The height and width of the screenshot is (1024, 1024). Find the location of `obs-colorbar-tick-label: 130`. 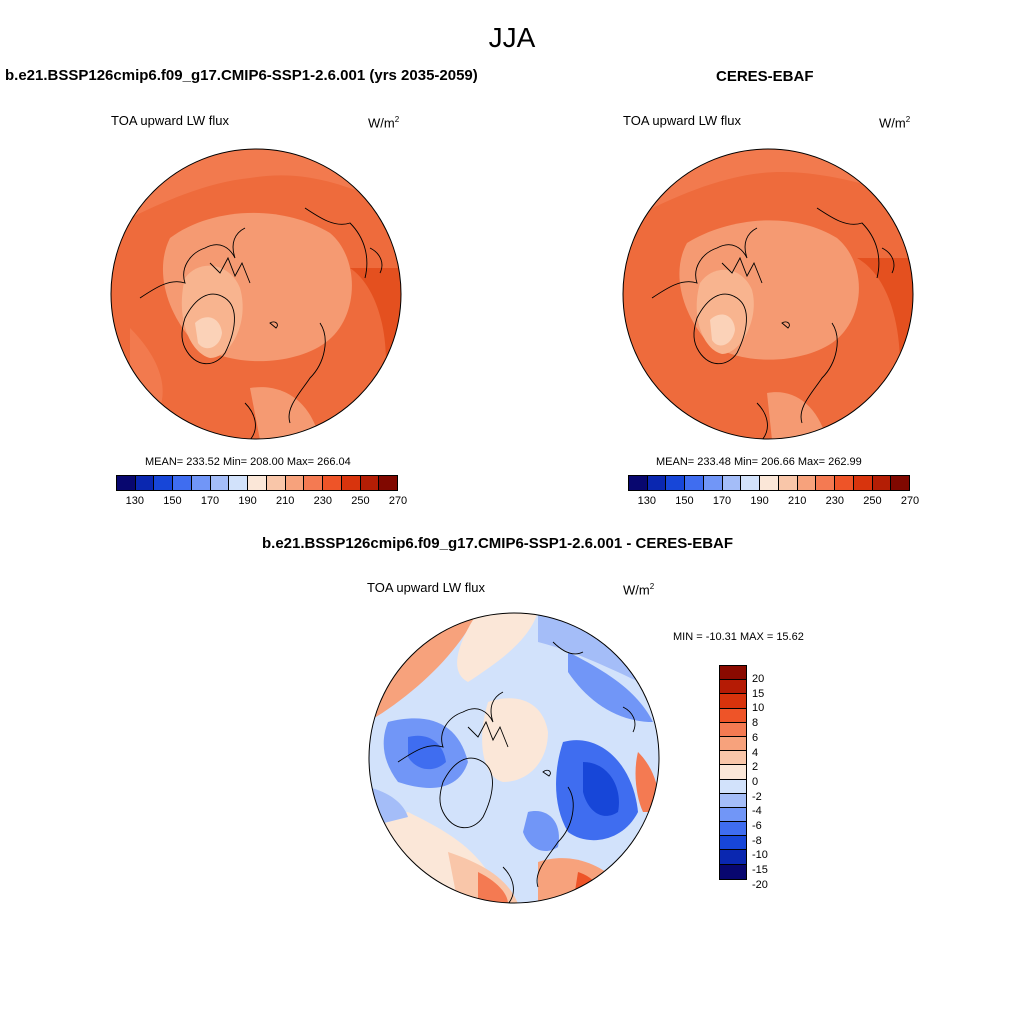

obs-colorbar-tick-label: 130 is located at coordinates (646, 501).